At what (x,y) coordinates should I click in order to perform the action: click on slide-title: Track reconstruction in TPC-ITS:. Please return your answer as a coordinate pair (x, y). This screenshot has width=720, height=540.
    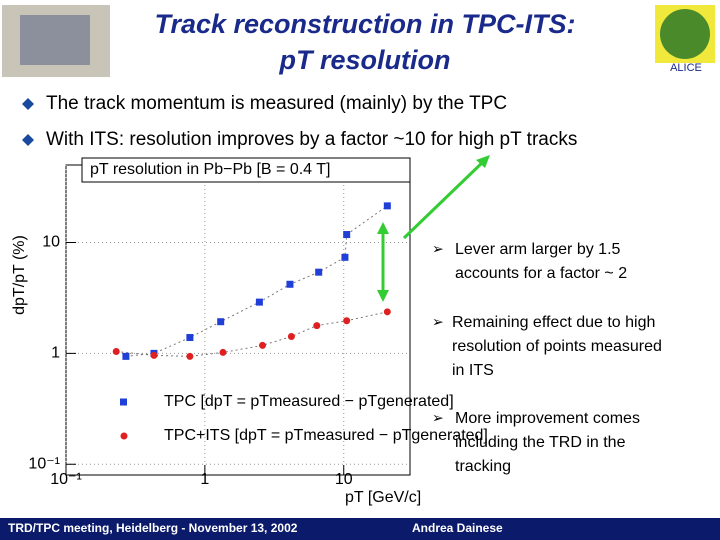
    Looking at the image, I should click on (364, 24).